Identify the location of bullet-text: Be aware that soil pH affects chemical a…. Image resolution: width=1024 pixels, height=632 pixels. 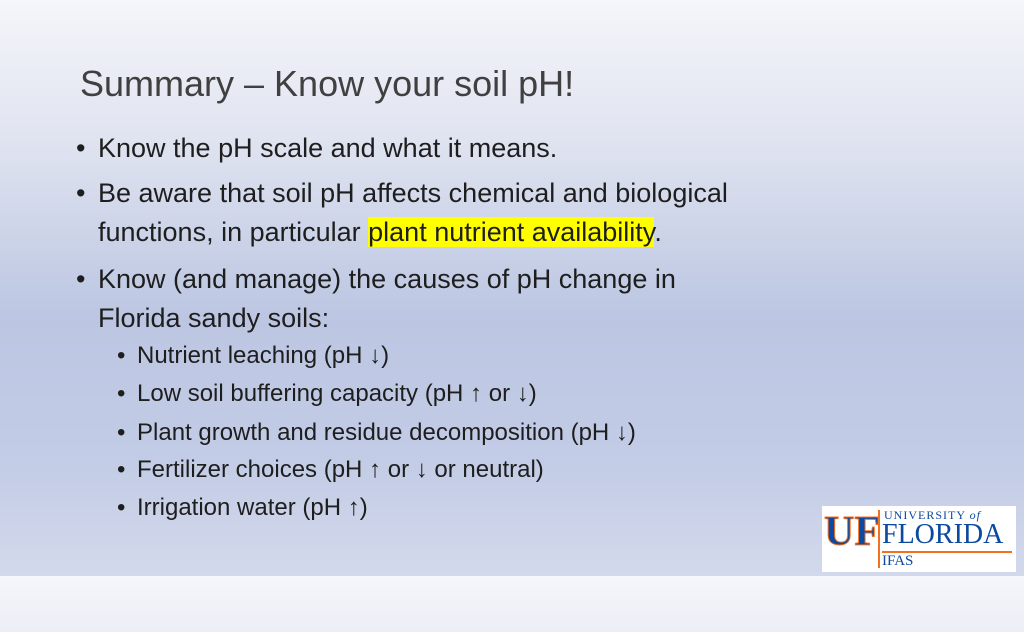
(413, 193).